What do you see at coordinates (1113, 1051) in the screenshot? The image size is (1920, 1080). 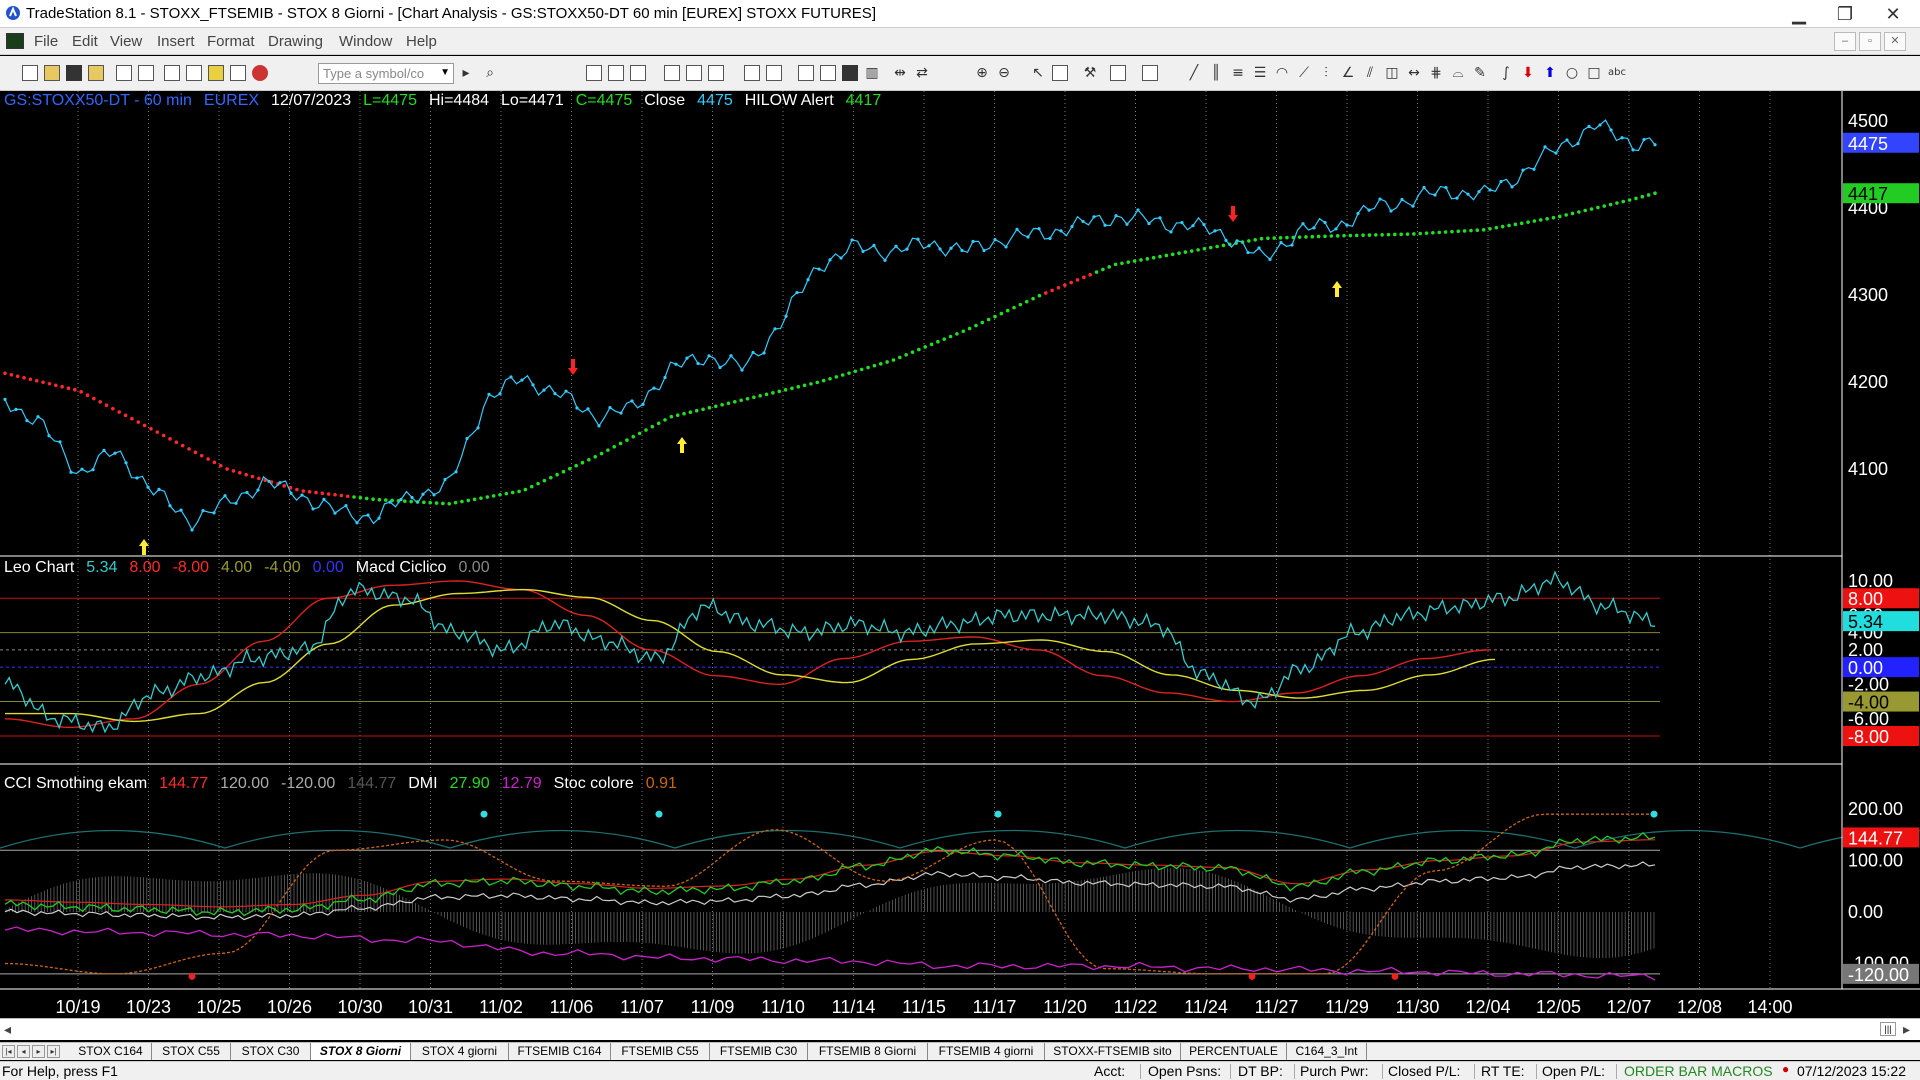 I see `sheet-tab: STOXX-FTSEMIB sito` at bounding box center [1113, 1051].